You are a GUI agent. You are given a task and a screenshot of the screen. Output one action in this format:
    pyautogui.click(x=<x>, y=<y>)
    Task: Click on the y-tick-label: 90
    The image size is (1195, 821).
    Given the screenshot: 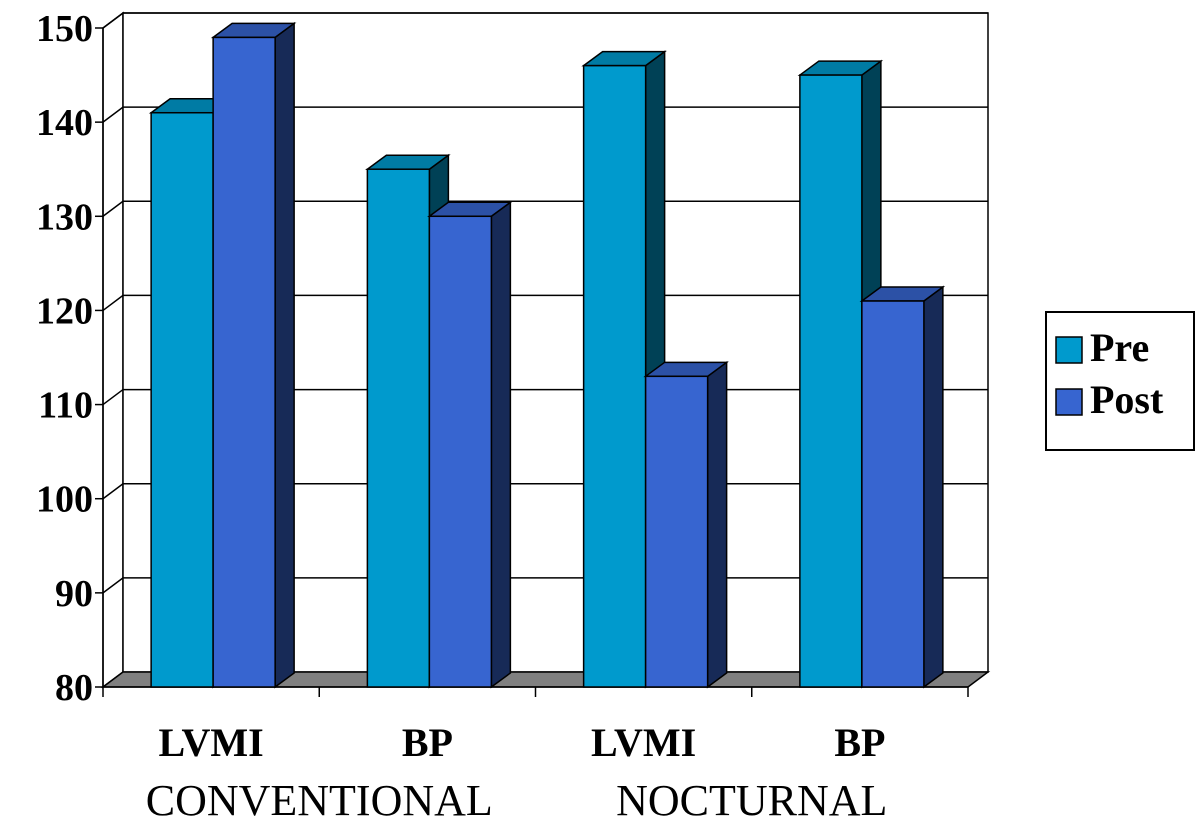 What is the action you would take?
    pyautogui.click(x=74, y=594)
    